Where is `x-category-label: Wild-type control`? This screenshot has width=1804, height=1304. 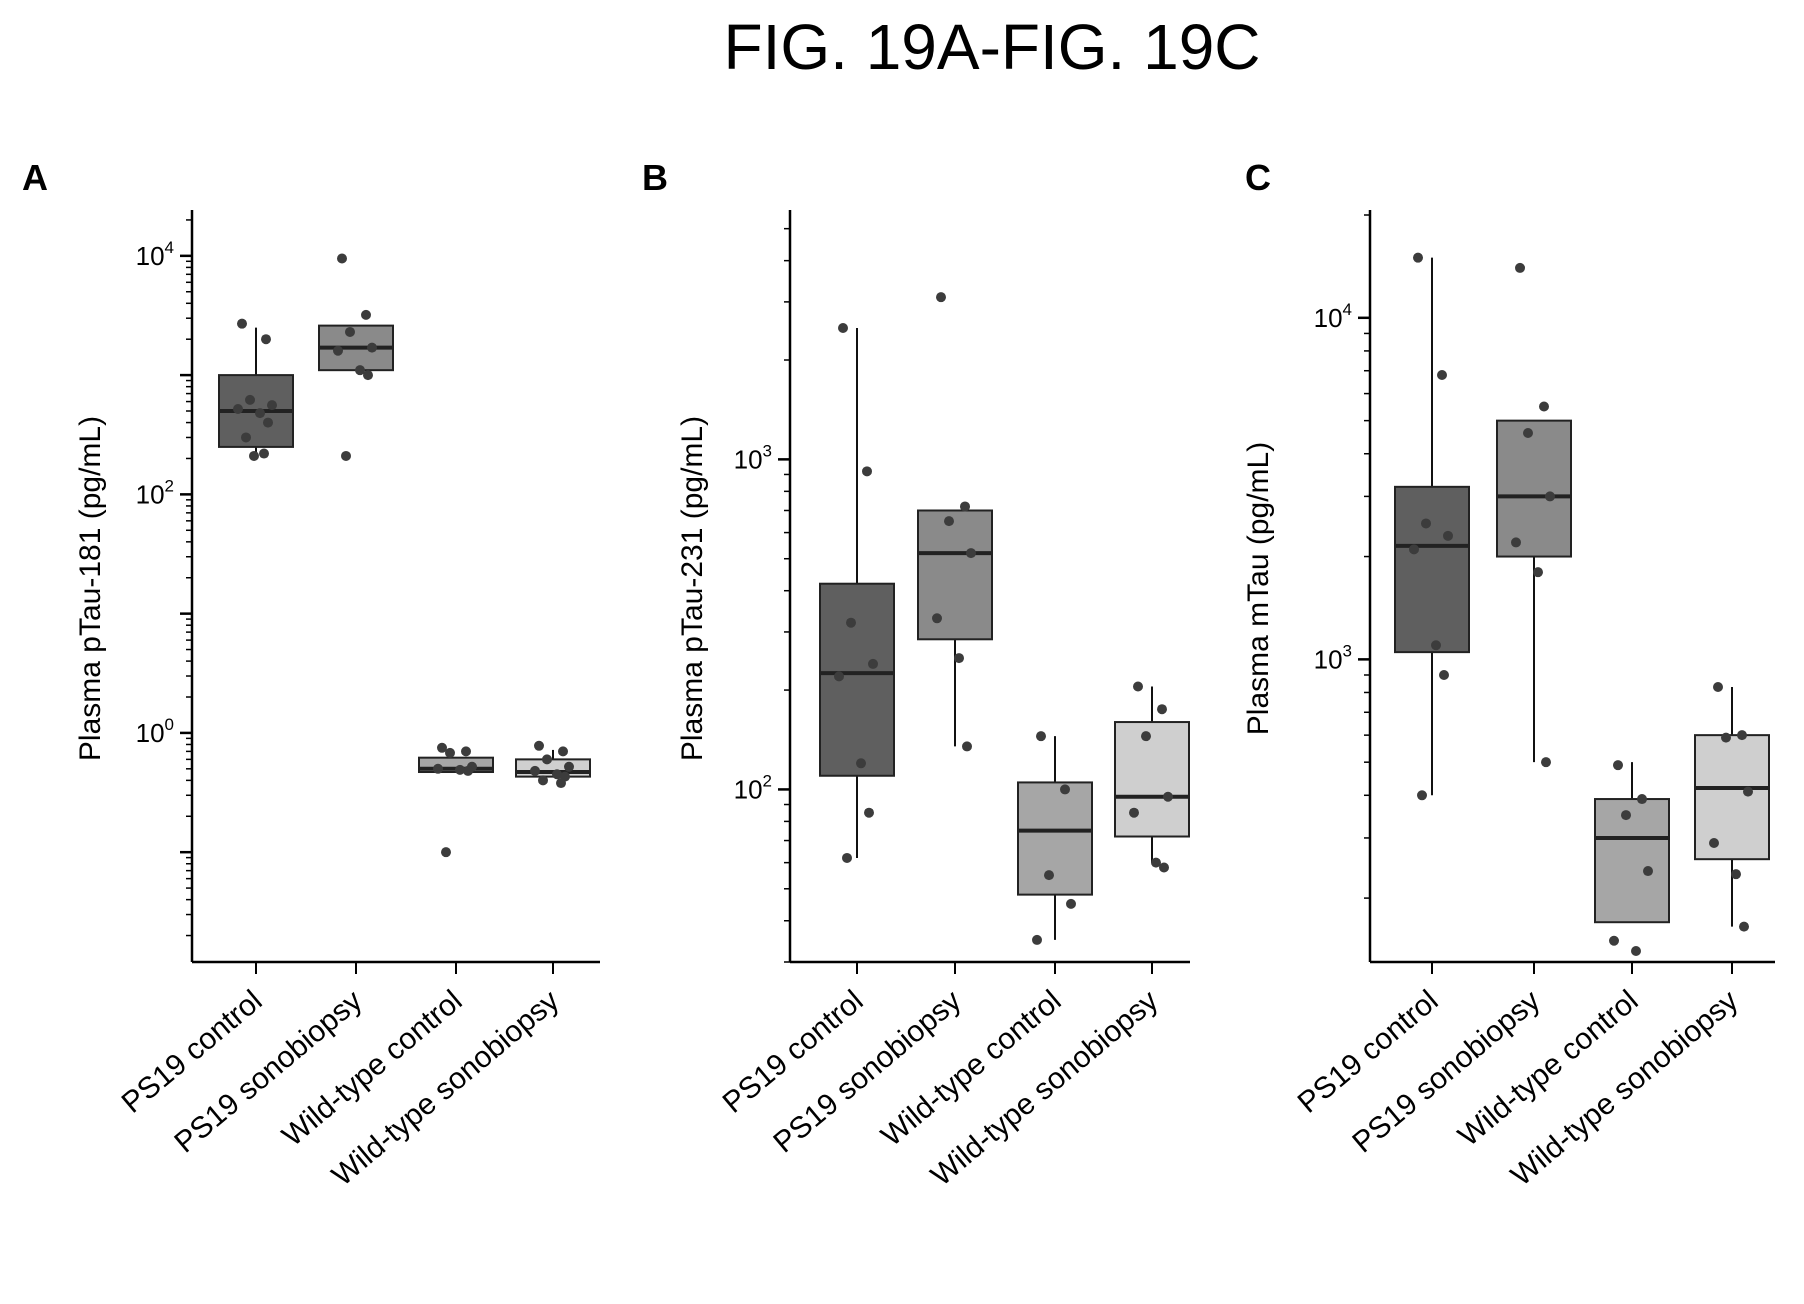
x-category-label: Wild-type control is located at coordinates (1548, 1068).